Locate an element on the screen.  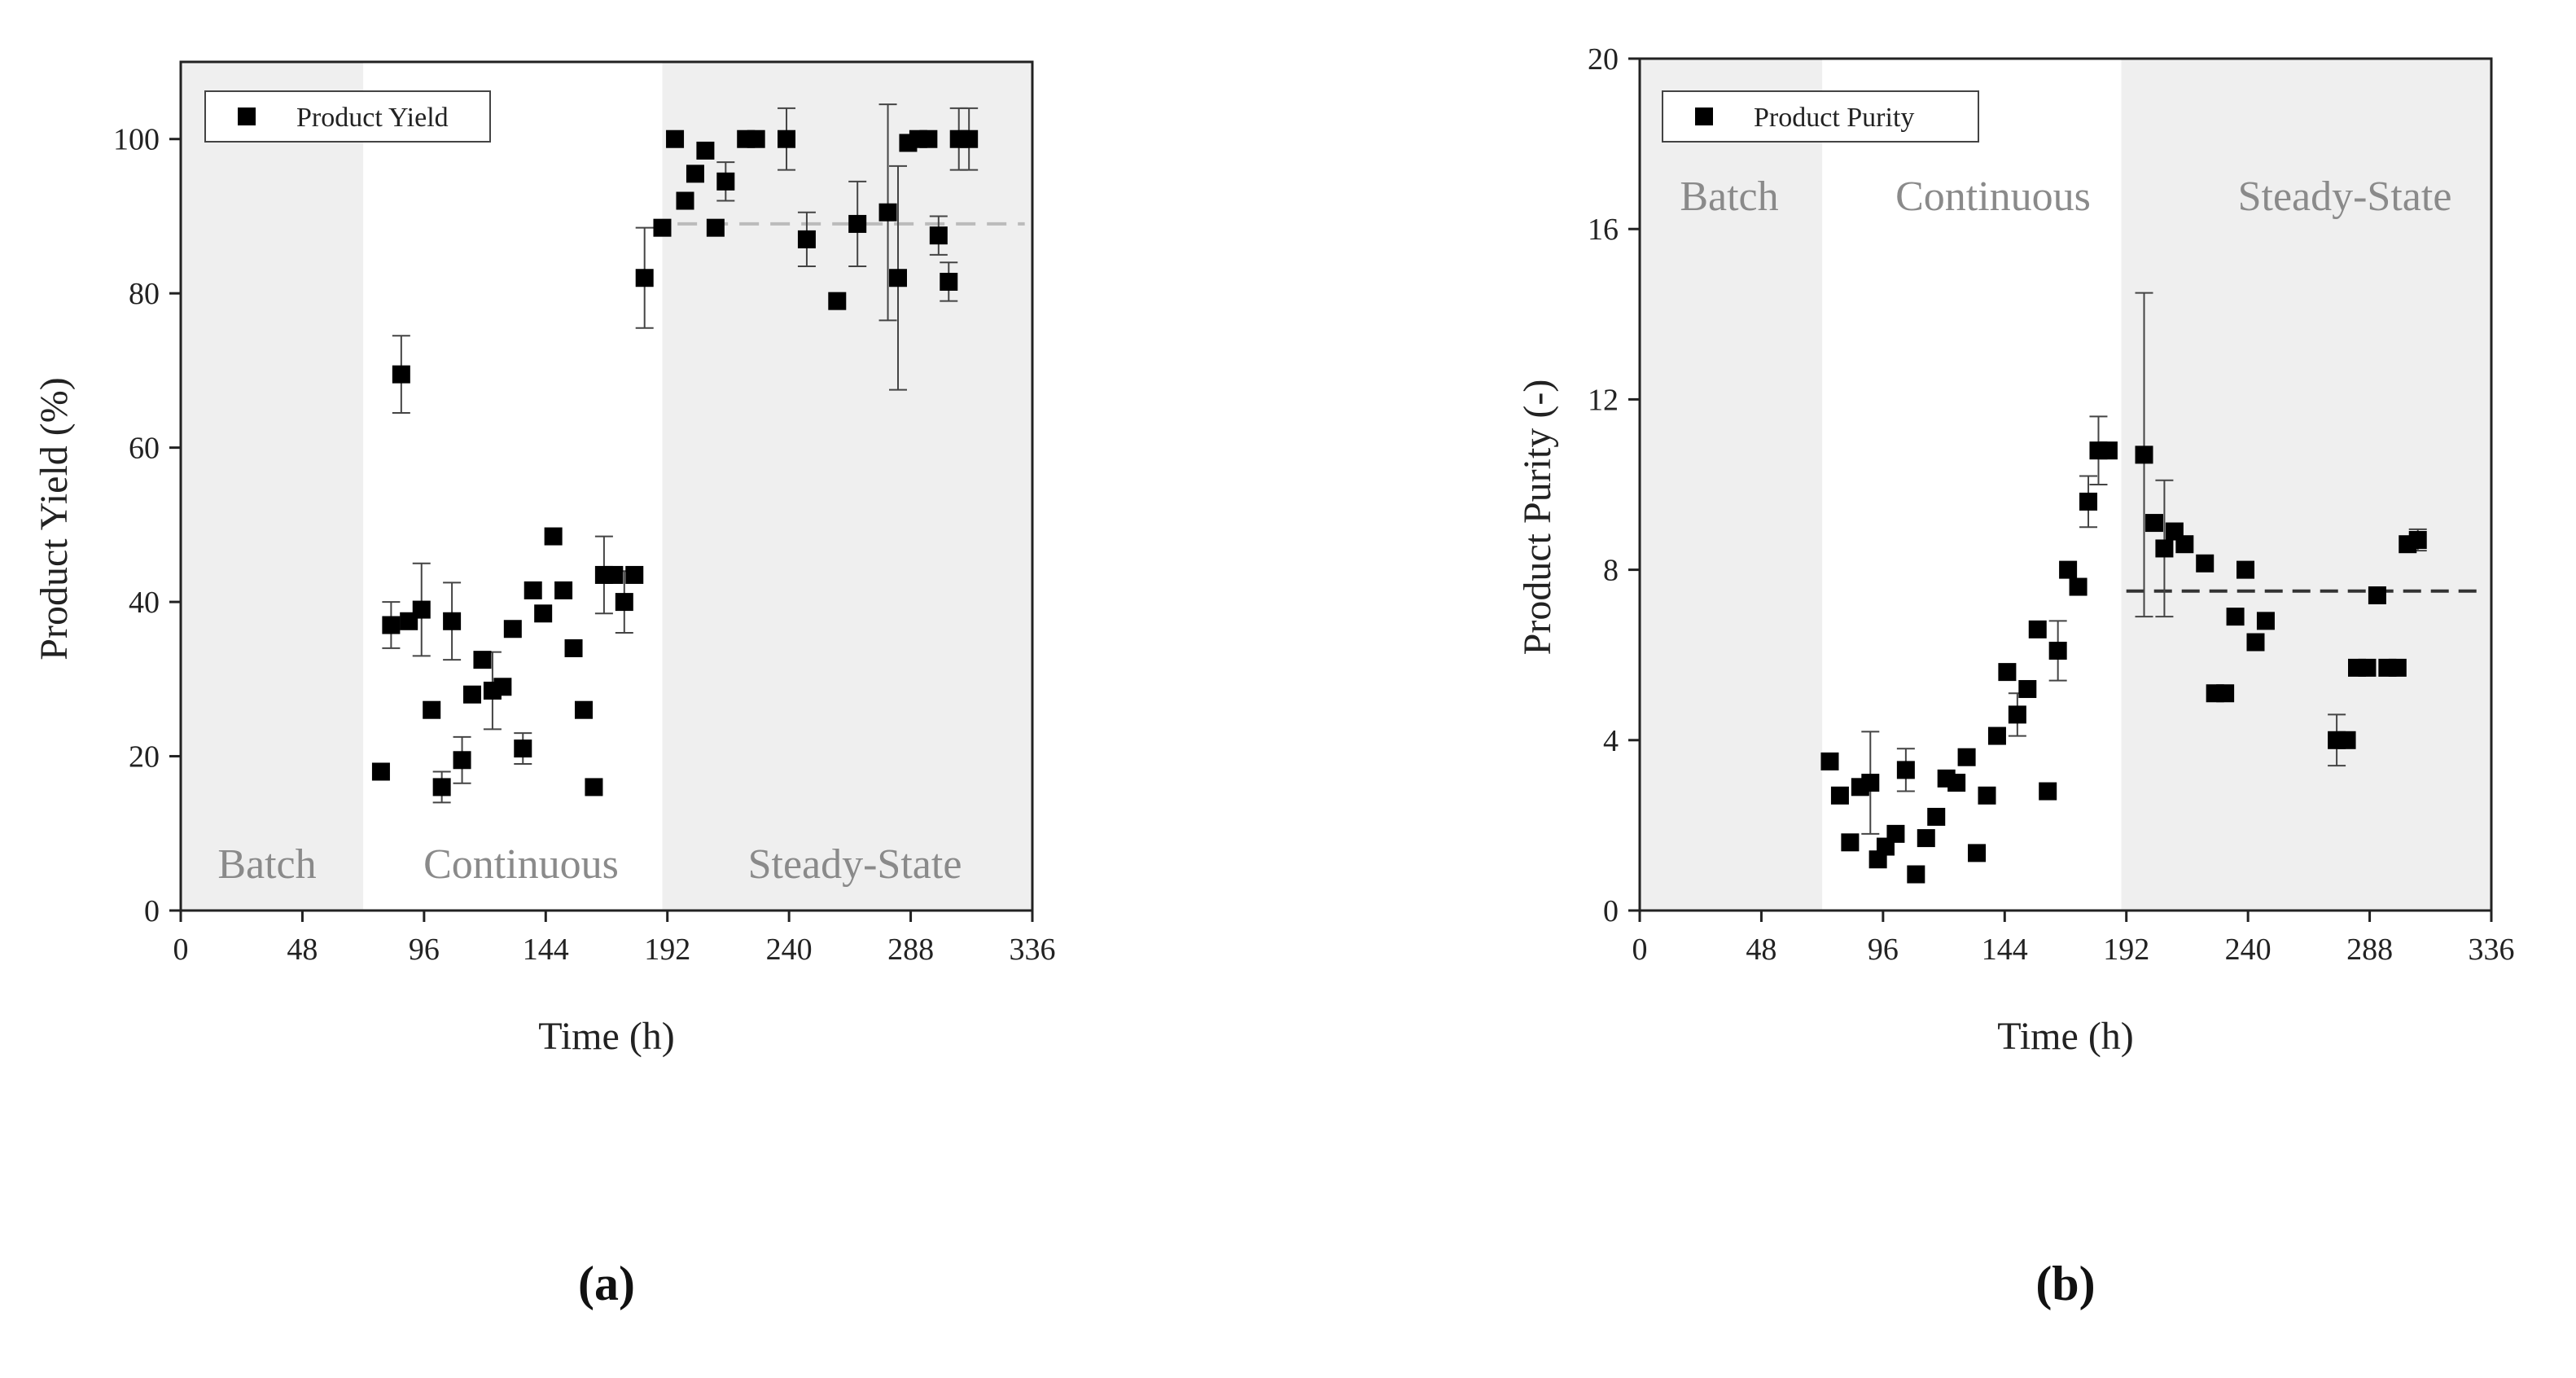
y-tick-label: 4 is located at coordinates (1611, 741).